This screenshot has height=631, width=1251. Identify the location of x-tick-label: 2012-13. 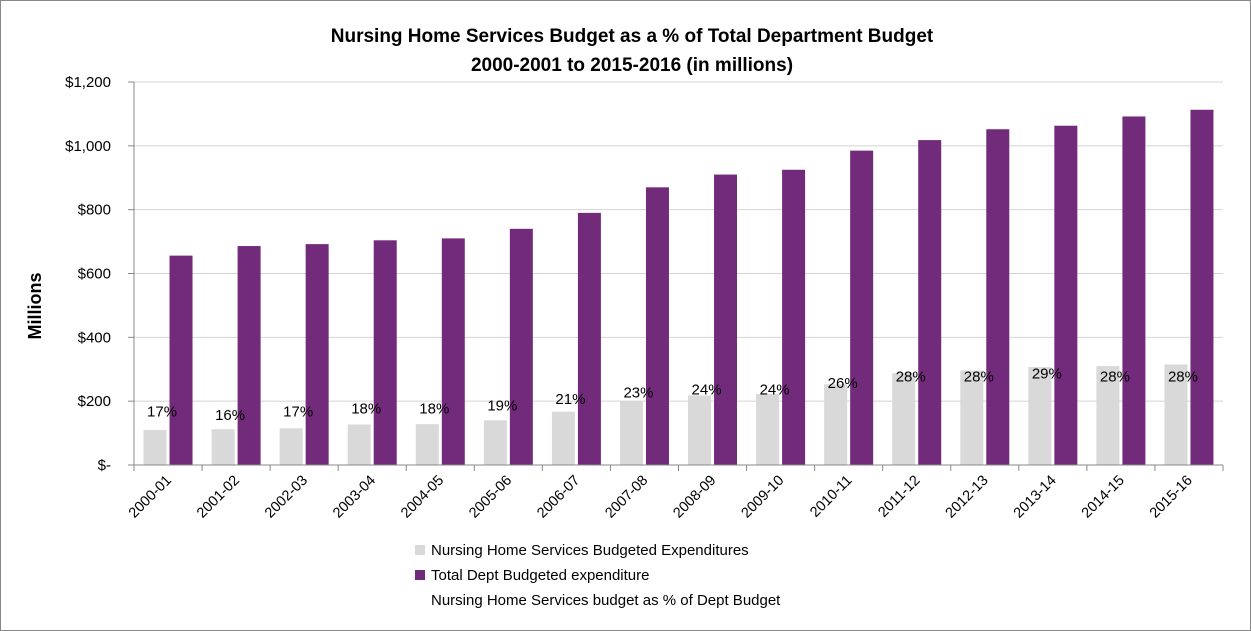
(967, 497).